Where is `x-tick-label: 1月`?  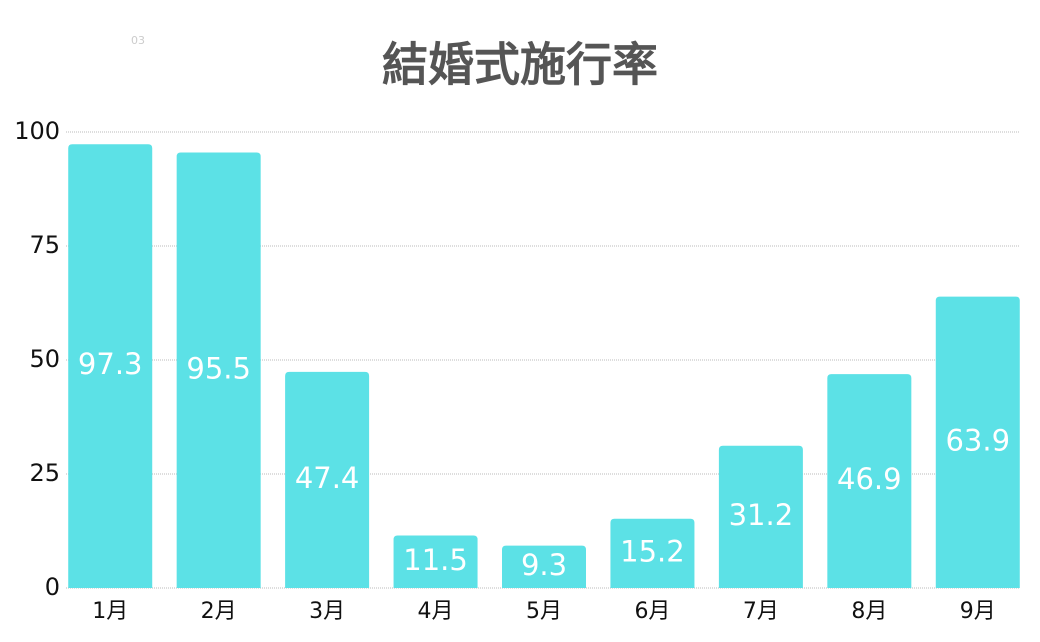 x-tick-label: 1月 is located at coordinates (110, 611).